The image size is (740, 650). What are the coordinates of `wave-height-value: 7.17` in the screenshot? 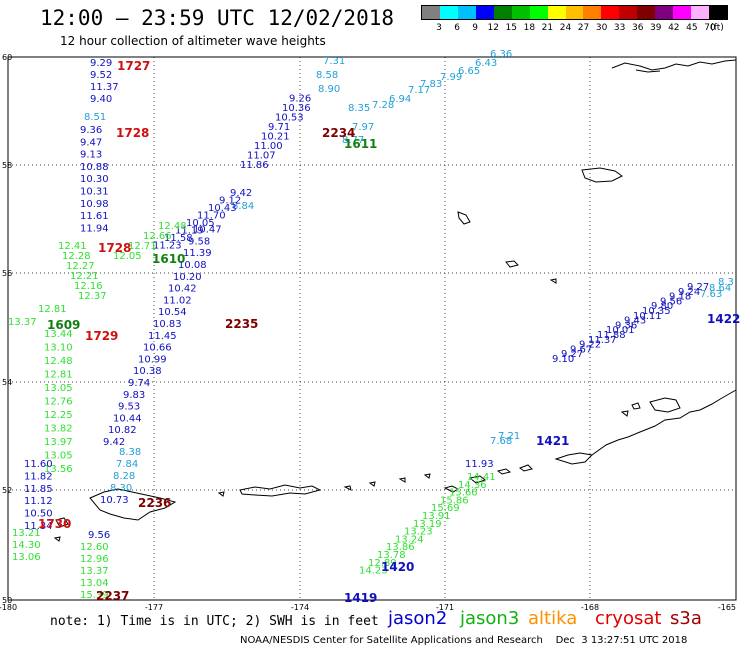 It's located at (419, 90).